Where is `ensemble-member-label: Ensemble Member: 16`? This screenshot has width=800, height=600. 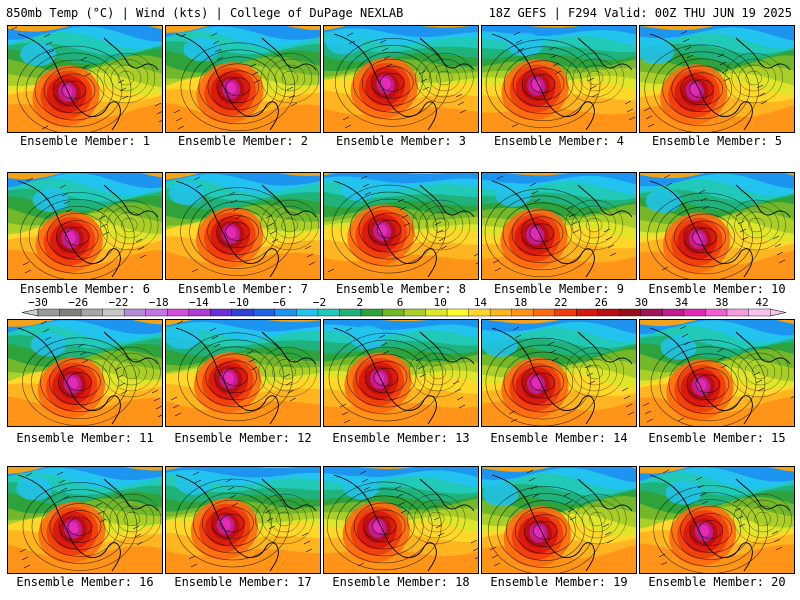
ensemble-member-label: Ensemble Member: 16 is located at coordinates (85, 582).